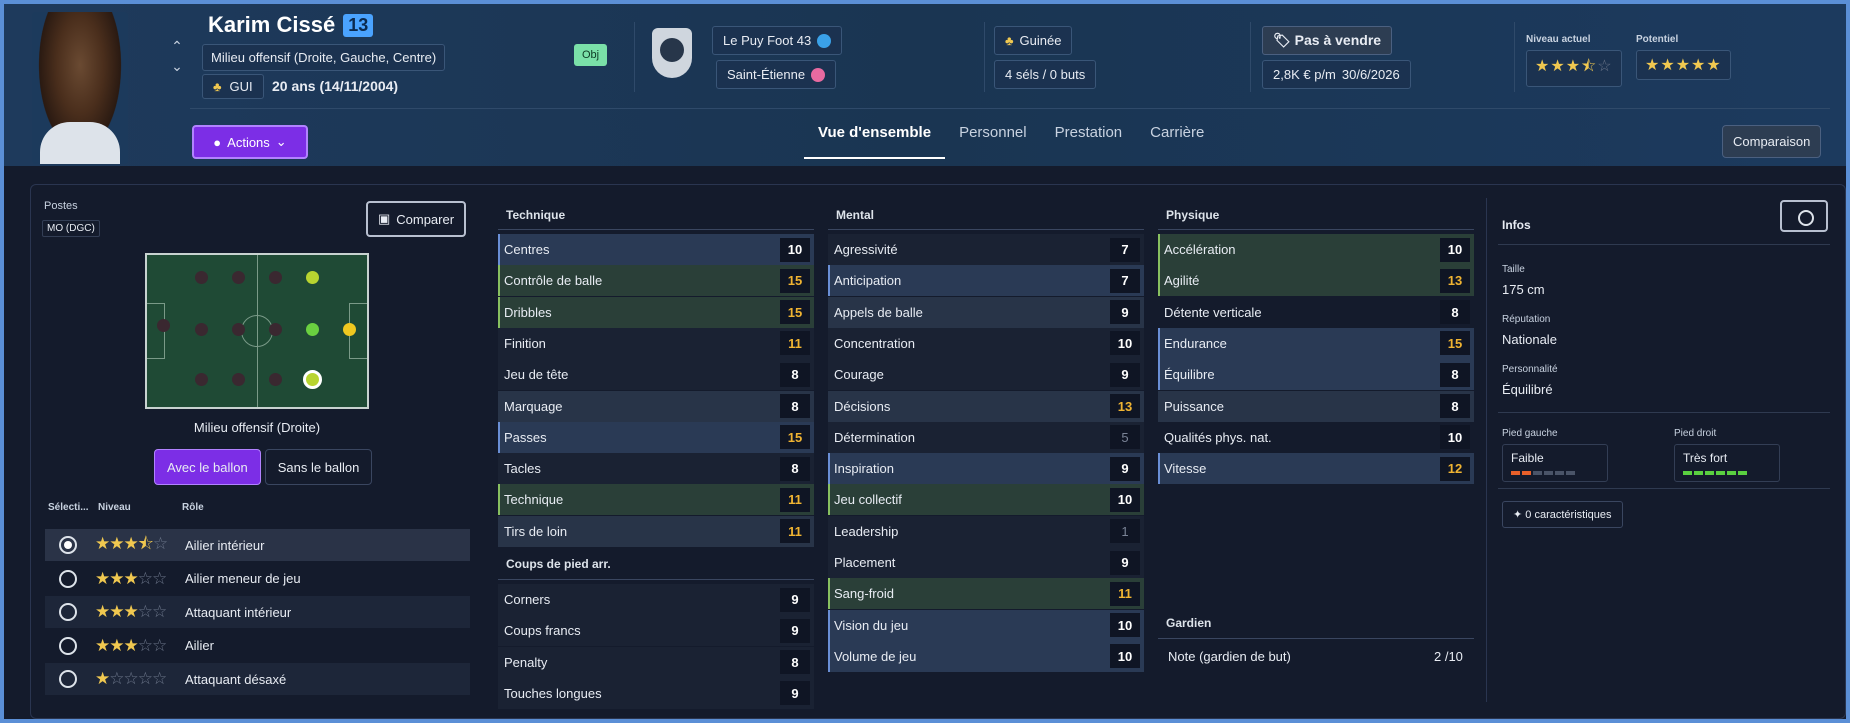 The height and width of the screenshot is (723, 1850). I want to click on profile-icon, so click(1804, 216).